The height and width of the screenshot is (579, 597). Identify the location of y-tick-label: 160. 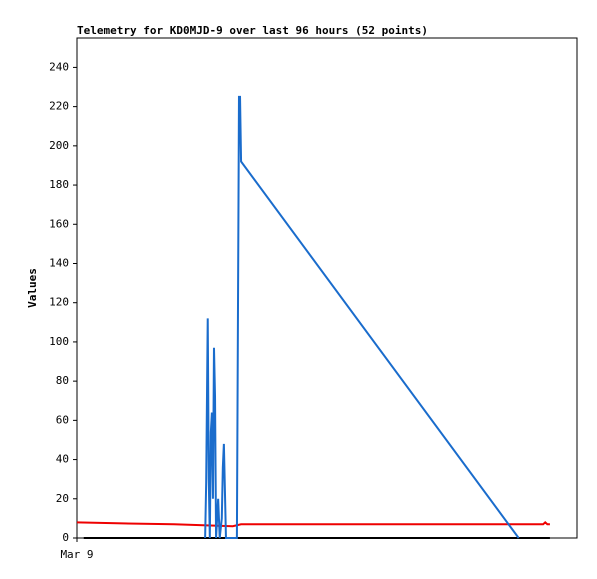
(59, 223).